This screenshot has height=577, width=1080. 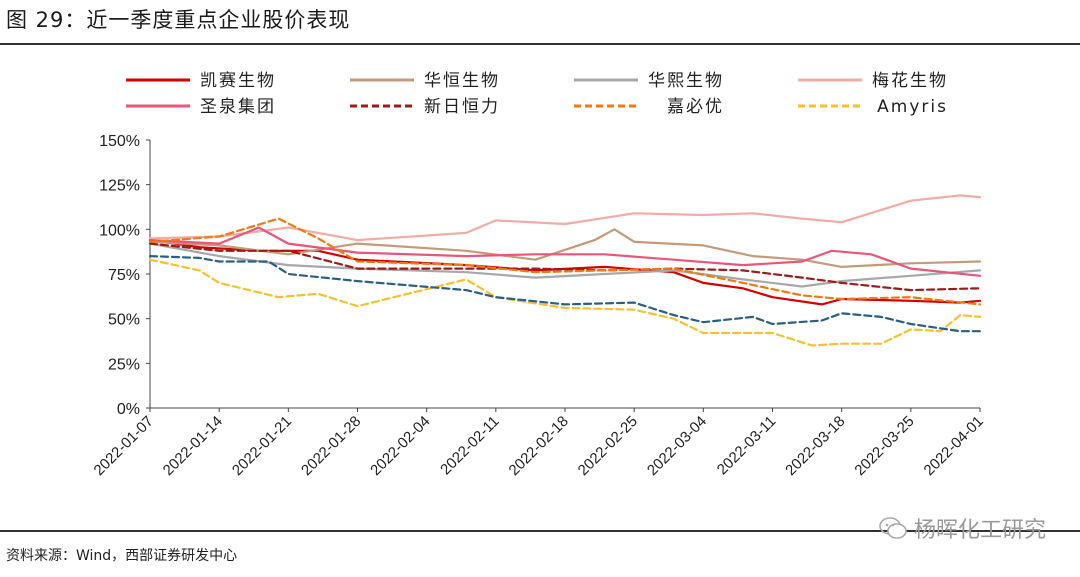 I want to click on x-tick-label: 2022-03-18, so click(x=815, y=446).